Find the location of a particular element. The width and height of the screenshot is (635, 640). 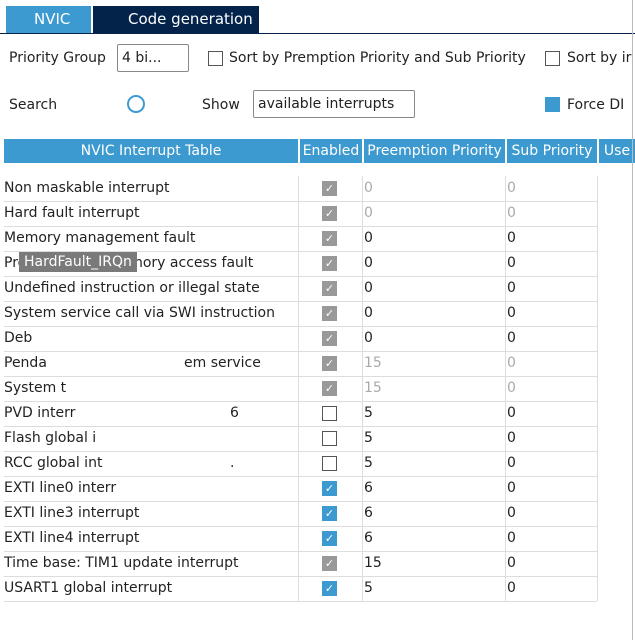

cell-name: Memory management fault is located at coordinates (100, 238).